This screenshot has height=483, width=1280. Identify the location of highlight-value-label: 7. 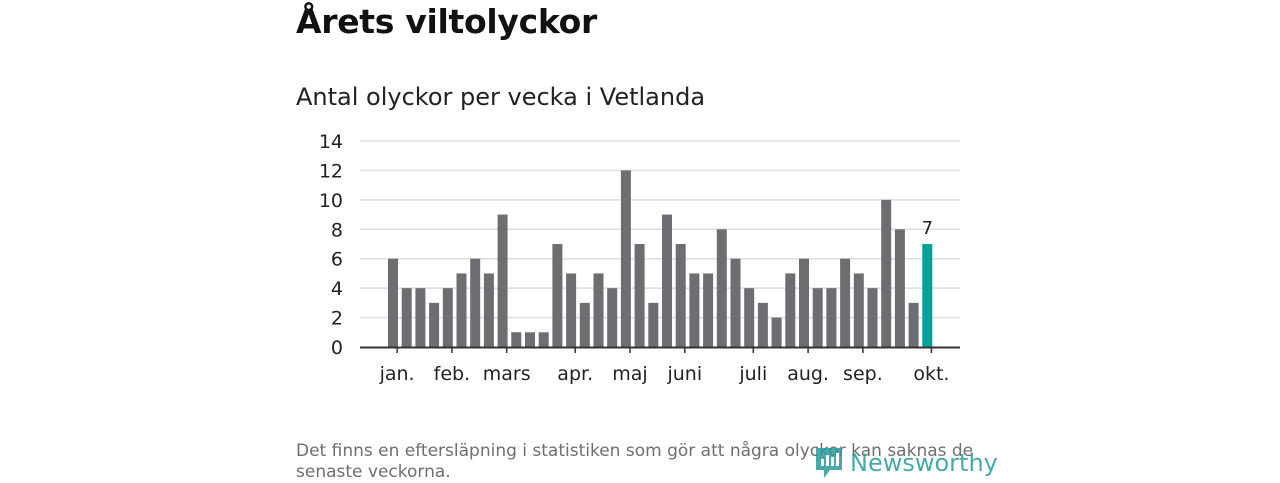
(927, 228).